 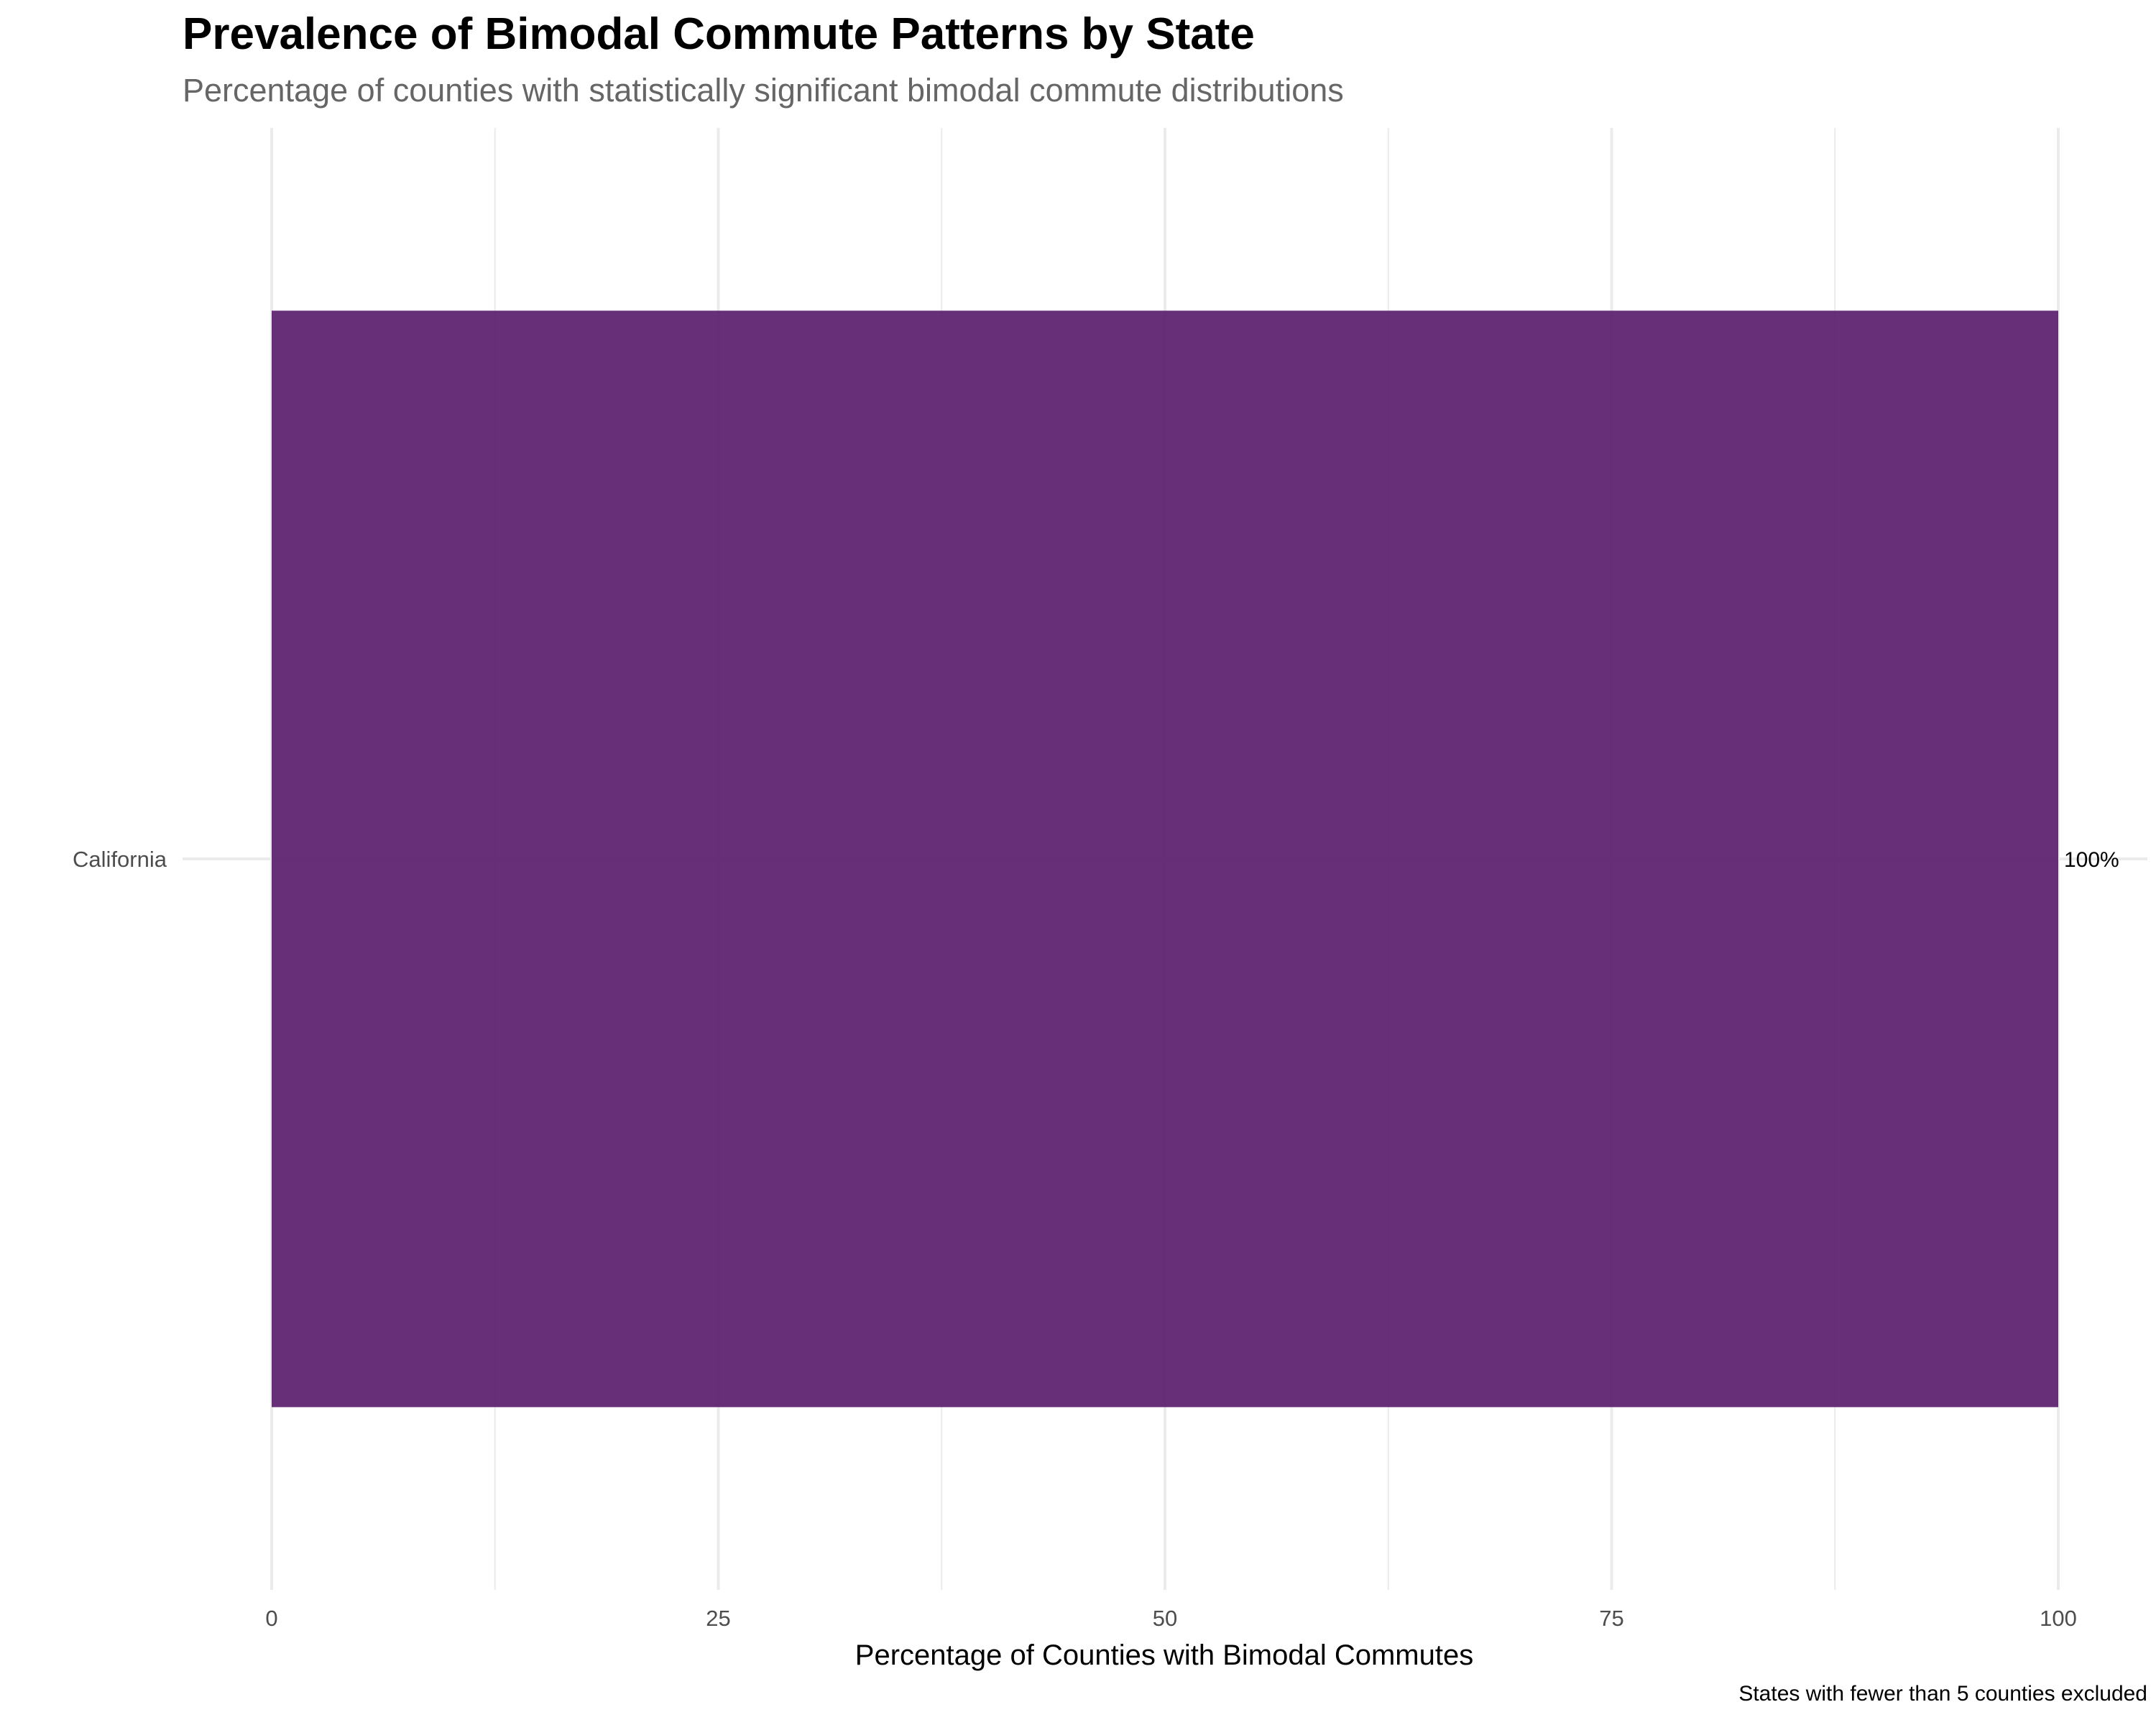 I want to click on x-axis-ticks: 0 25 50 75 100, so click(x=1170, y=1618).